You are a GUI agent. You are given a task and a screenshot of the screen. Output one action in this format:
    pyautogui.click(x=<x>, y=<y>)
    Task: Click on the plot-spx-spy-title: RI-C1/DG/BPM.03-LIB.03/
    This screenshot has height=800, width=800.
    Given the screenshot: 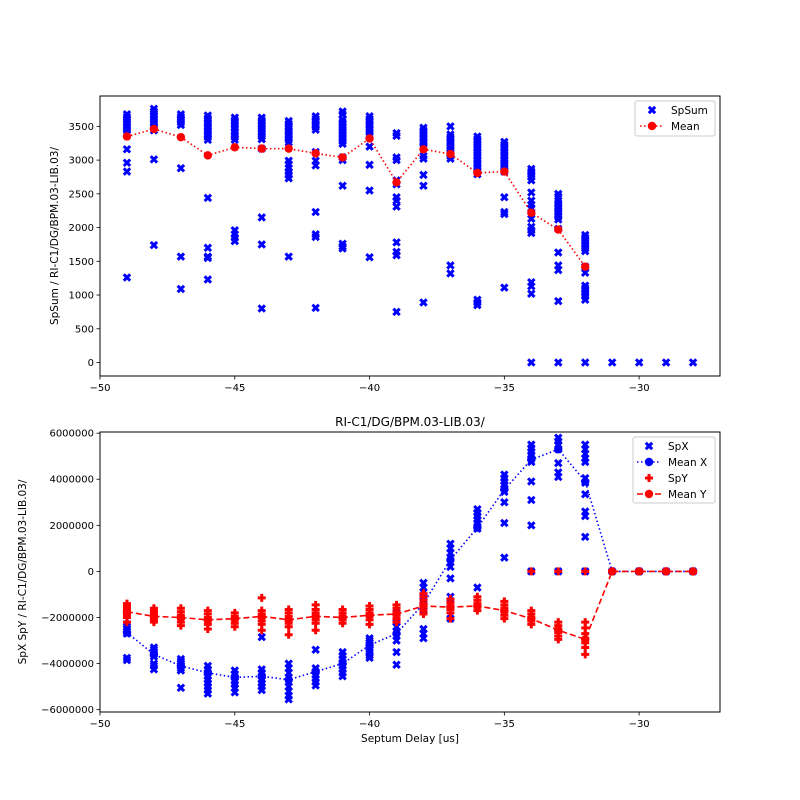 What is the action you would take?
    pyautogui.click(x=410, y=422)
    